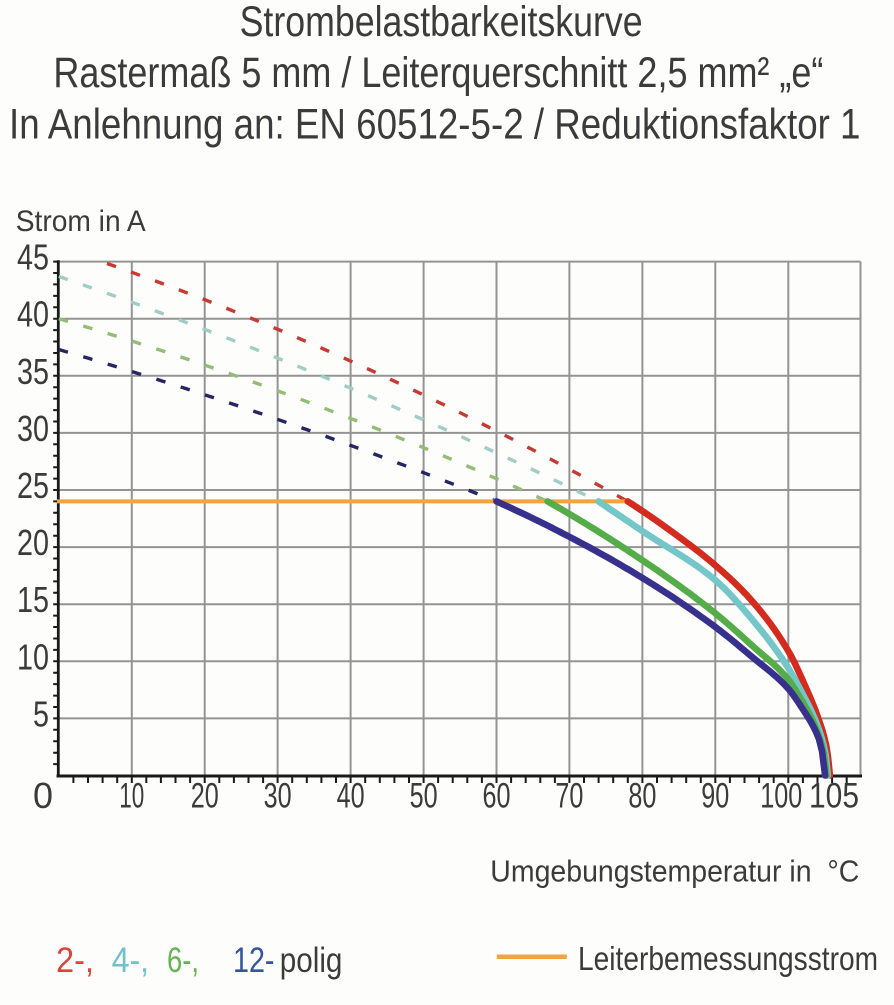 The image size is (894, 1005). I want to click on svg-text: 5, so click(41, 713).